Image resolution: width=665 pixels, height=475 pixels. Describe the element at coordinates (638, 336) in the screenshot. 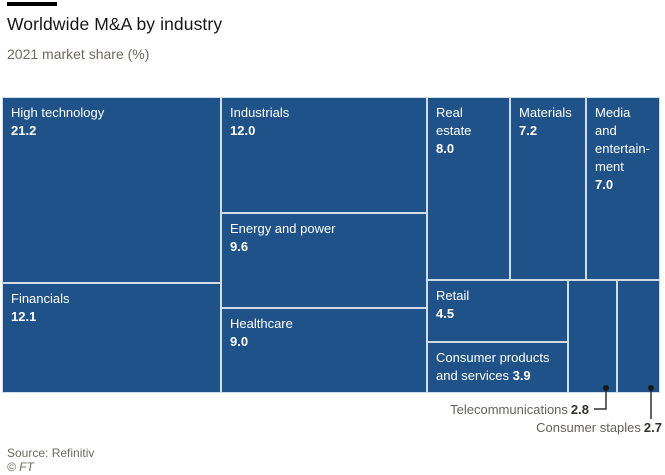

I see `treemap-cell-consumer-staples` at that location.